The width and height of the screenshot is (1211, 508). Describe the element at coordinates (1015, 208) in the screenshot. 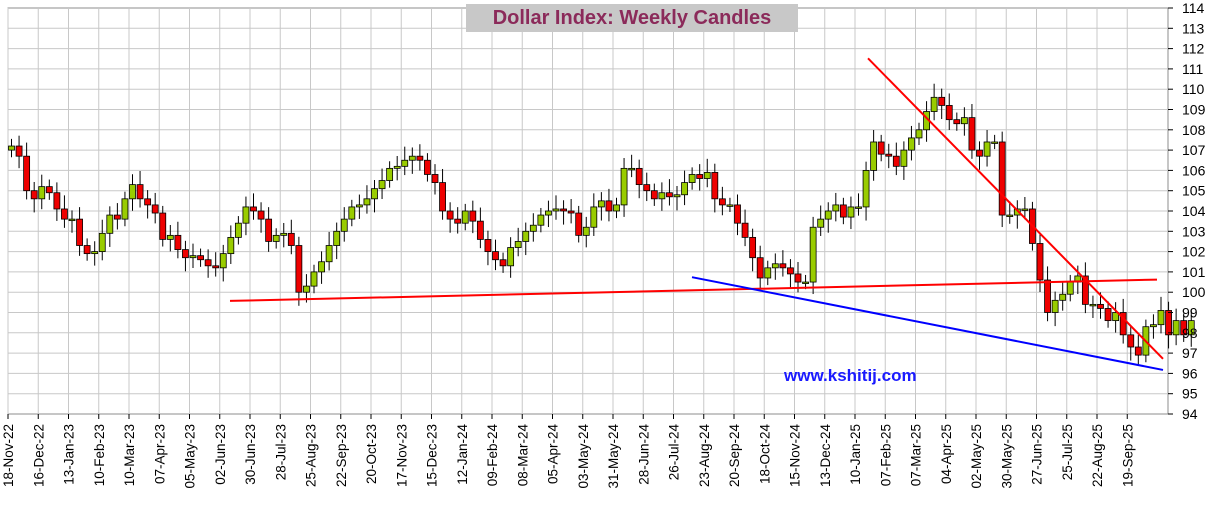

I see `falling-resistance-line` at that location.